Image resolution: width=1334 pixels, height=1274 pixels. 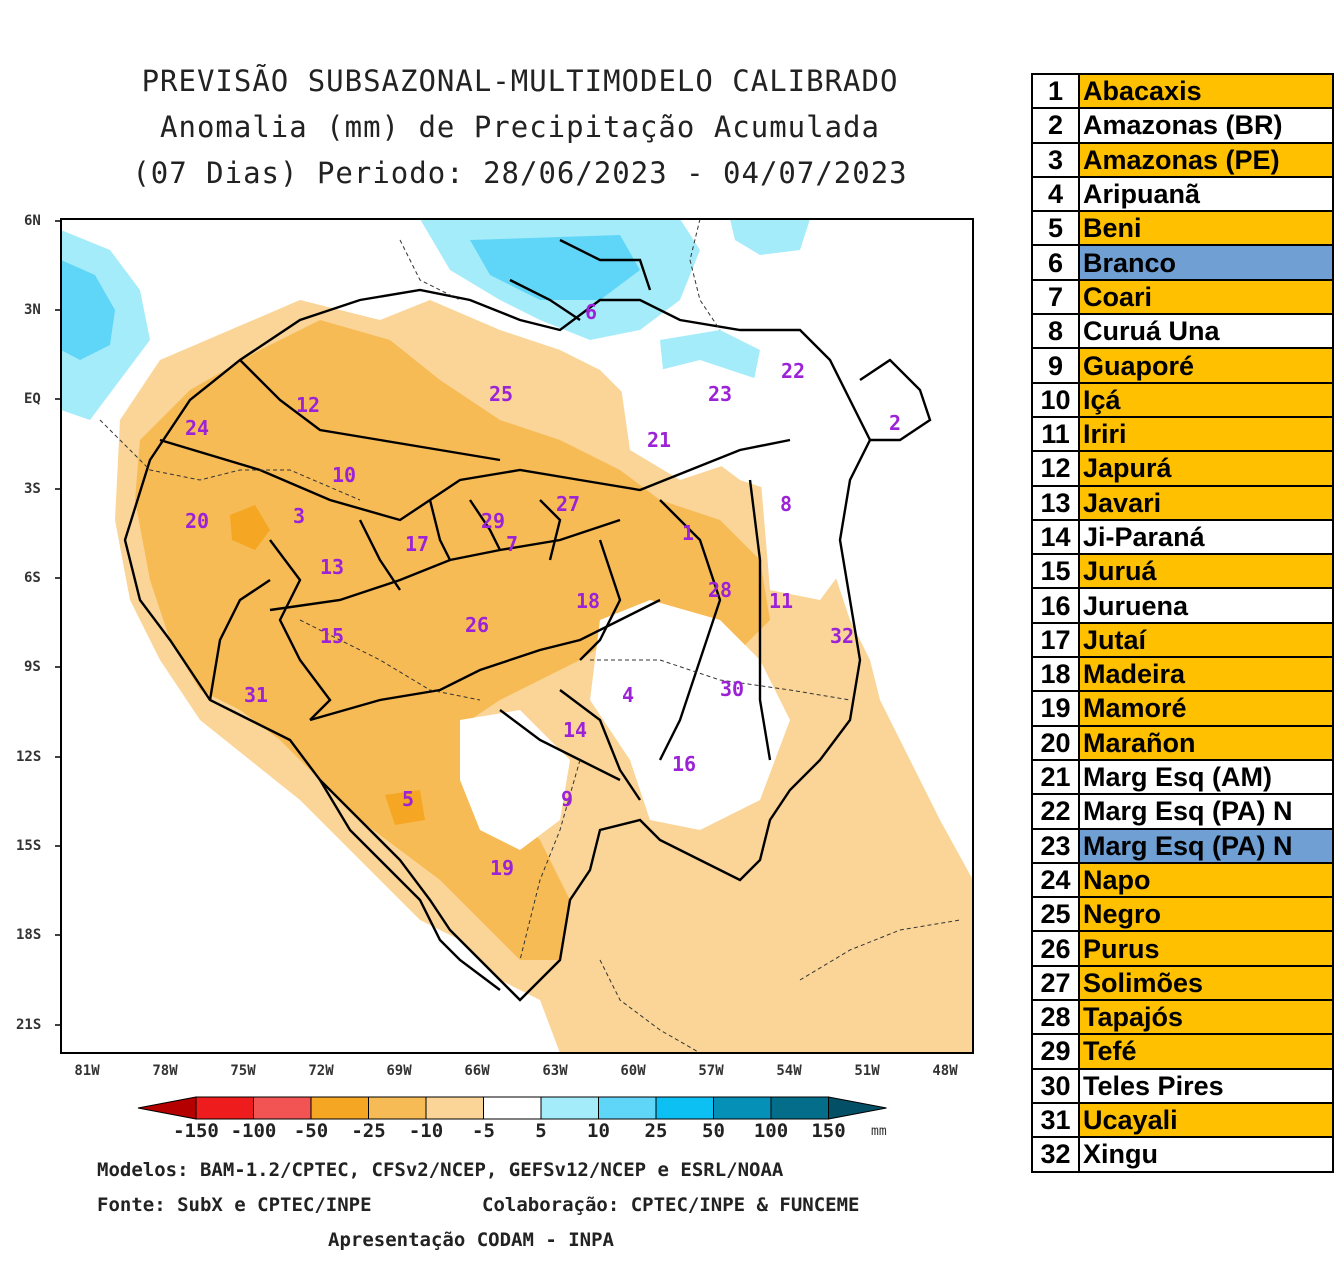 I want to click on basin-label-9: 9, so click(x=567, y=799).